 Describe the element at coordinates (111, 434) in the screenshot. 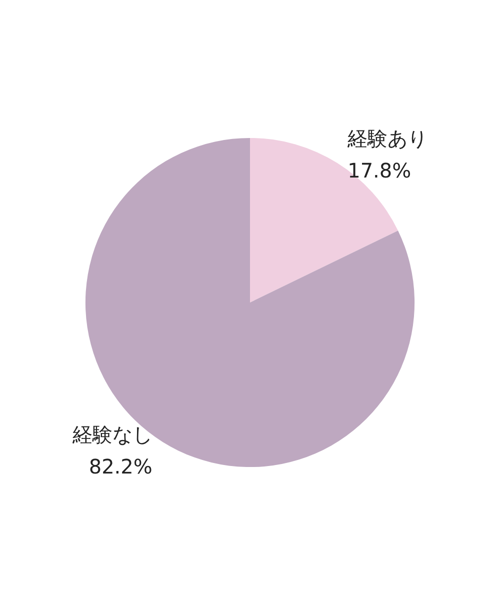

I see `slice-label: 経験なし` at that location.